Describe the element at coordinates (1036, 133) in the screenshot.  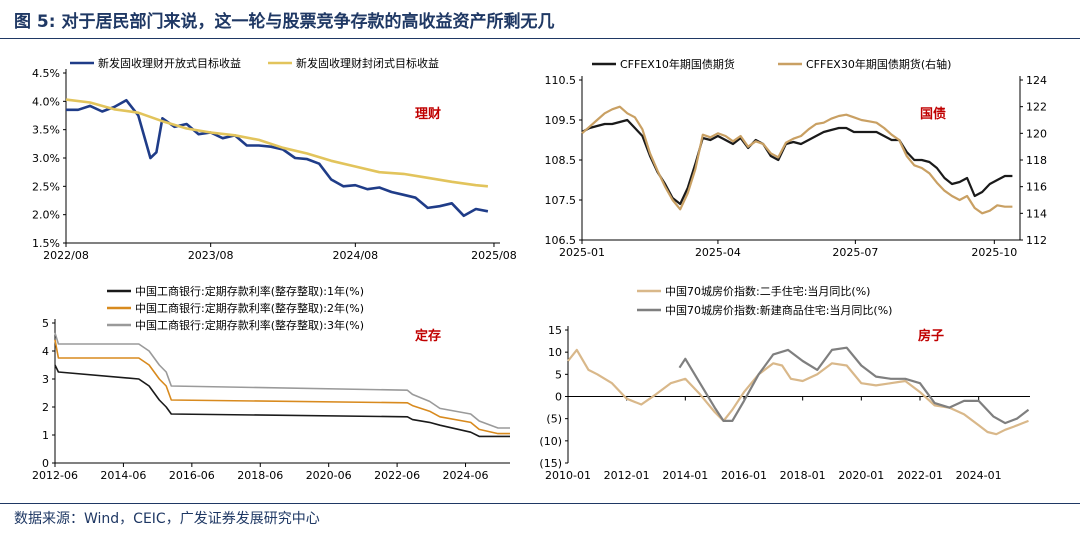
I see `y-right-tick-label: 120` at that location.